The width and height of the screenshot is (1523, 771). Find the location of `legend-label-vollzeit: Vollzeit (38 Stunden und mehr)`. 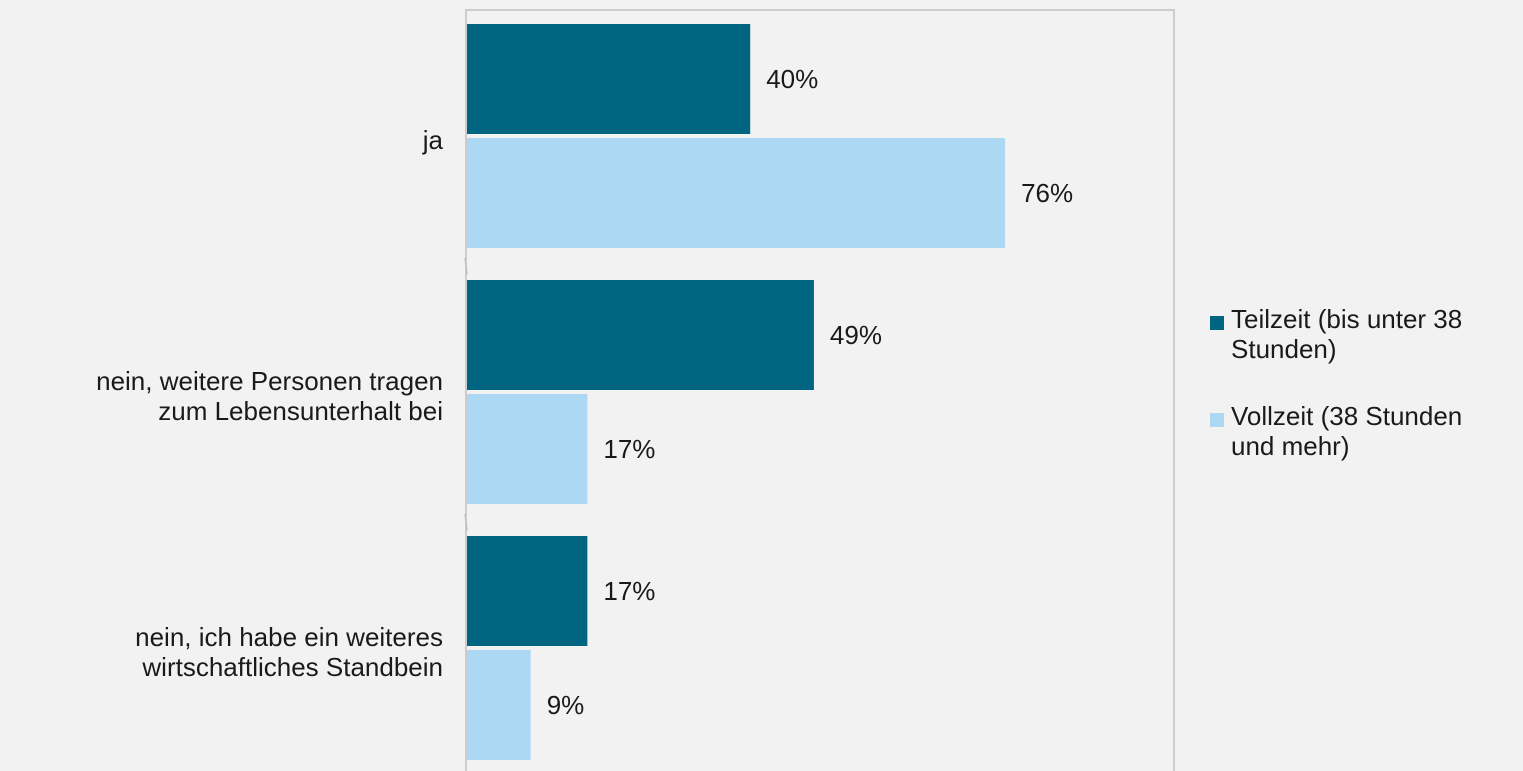

legend-label-vollzeit: Vollzeit (38 Stunden und mehr) is located at coordinates (1347, 431).